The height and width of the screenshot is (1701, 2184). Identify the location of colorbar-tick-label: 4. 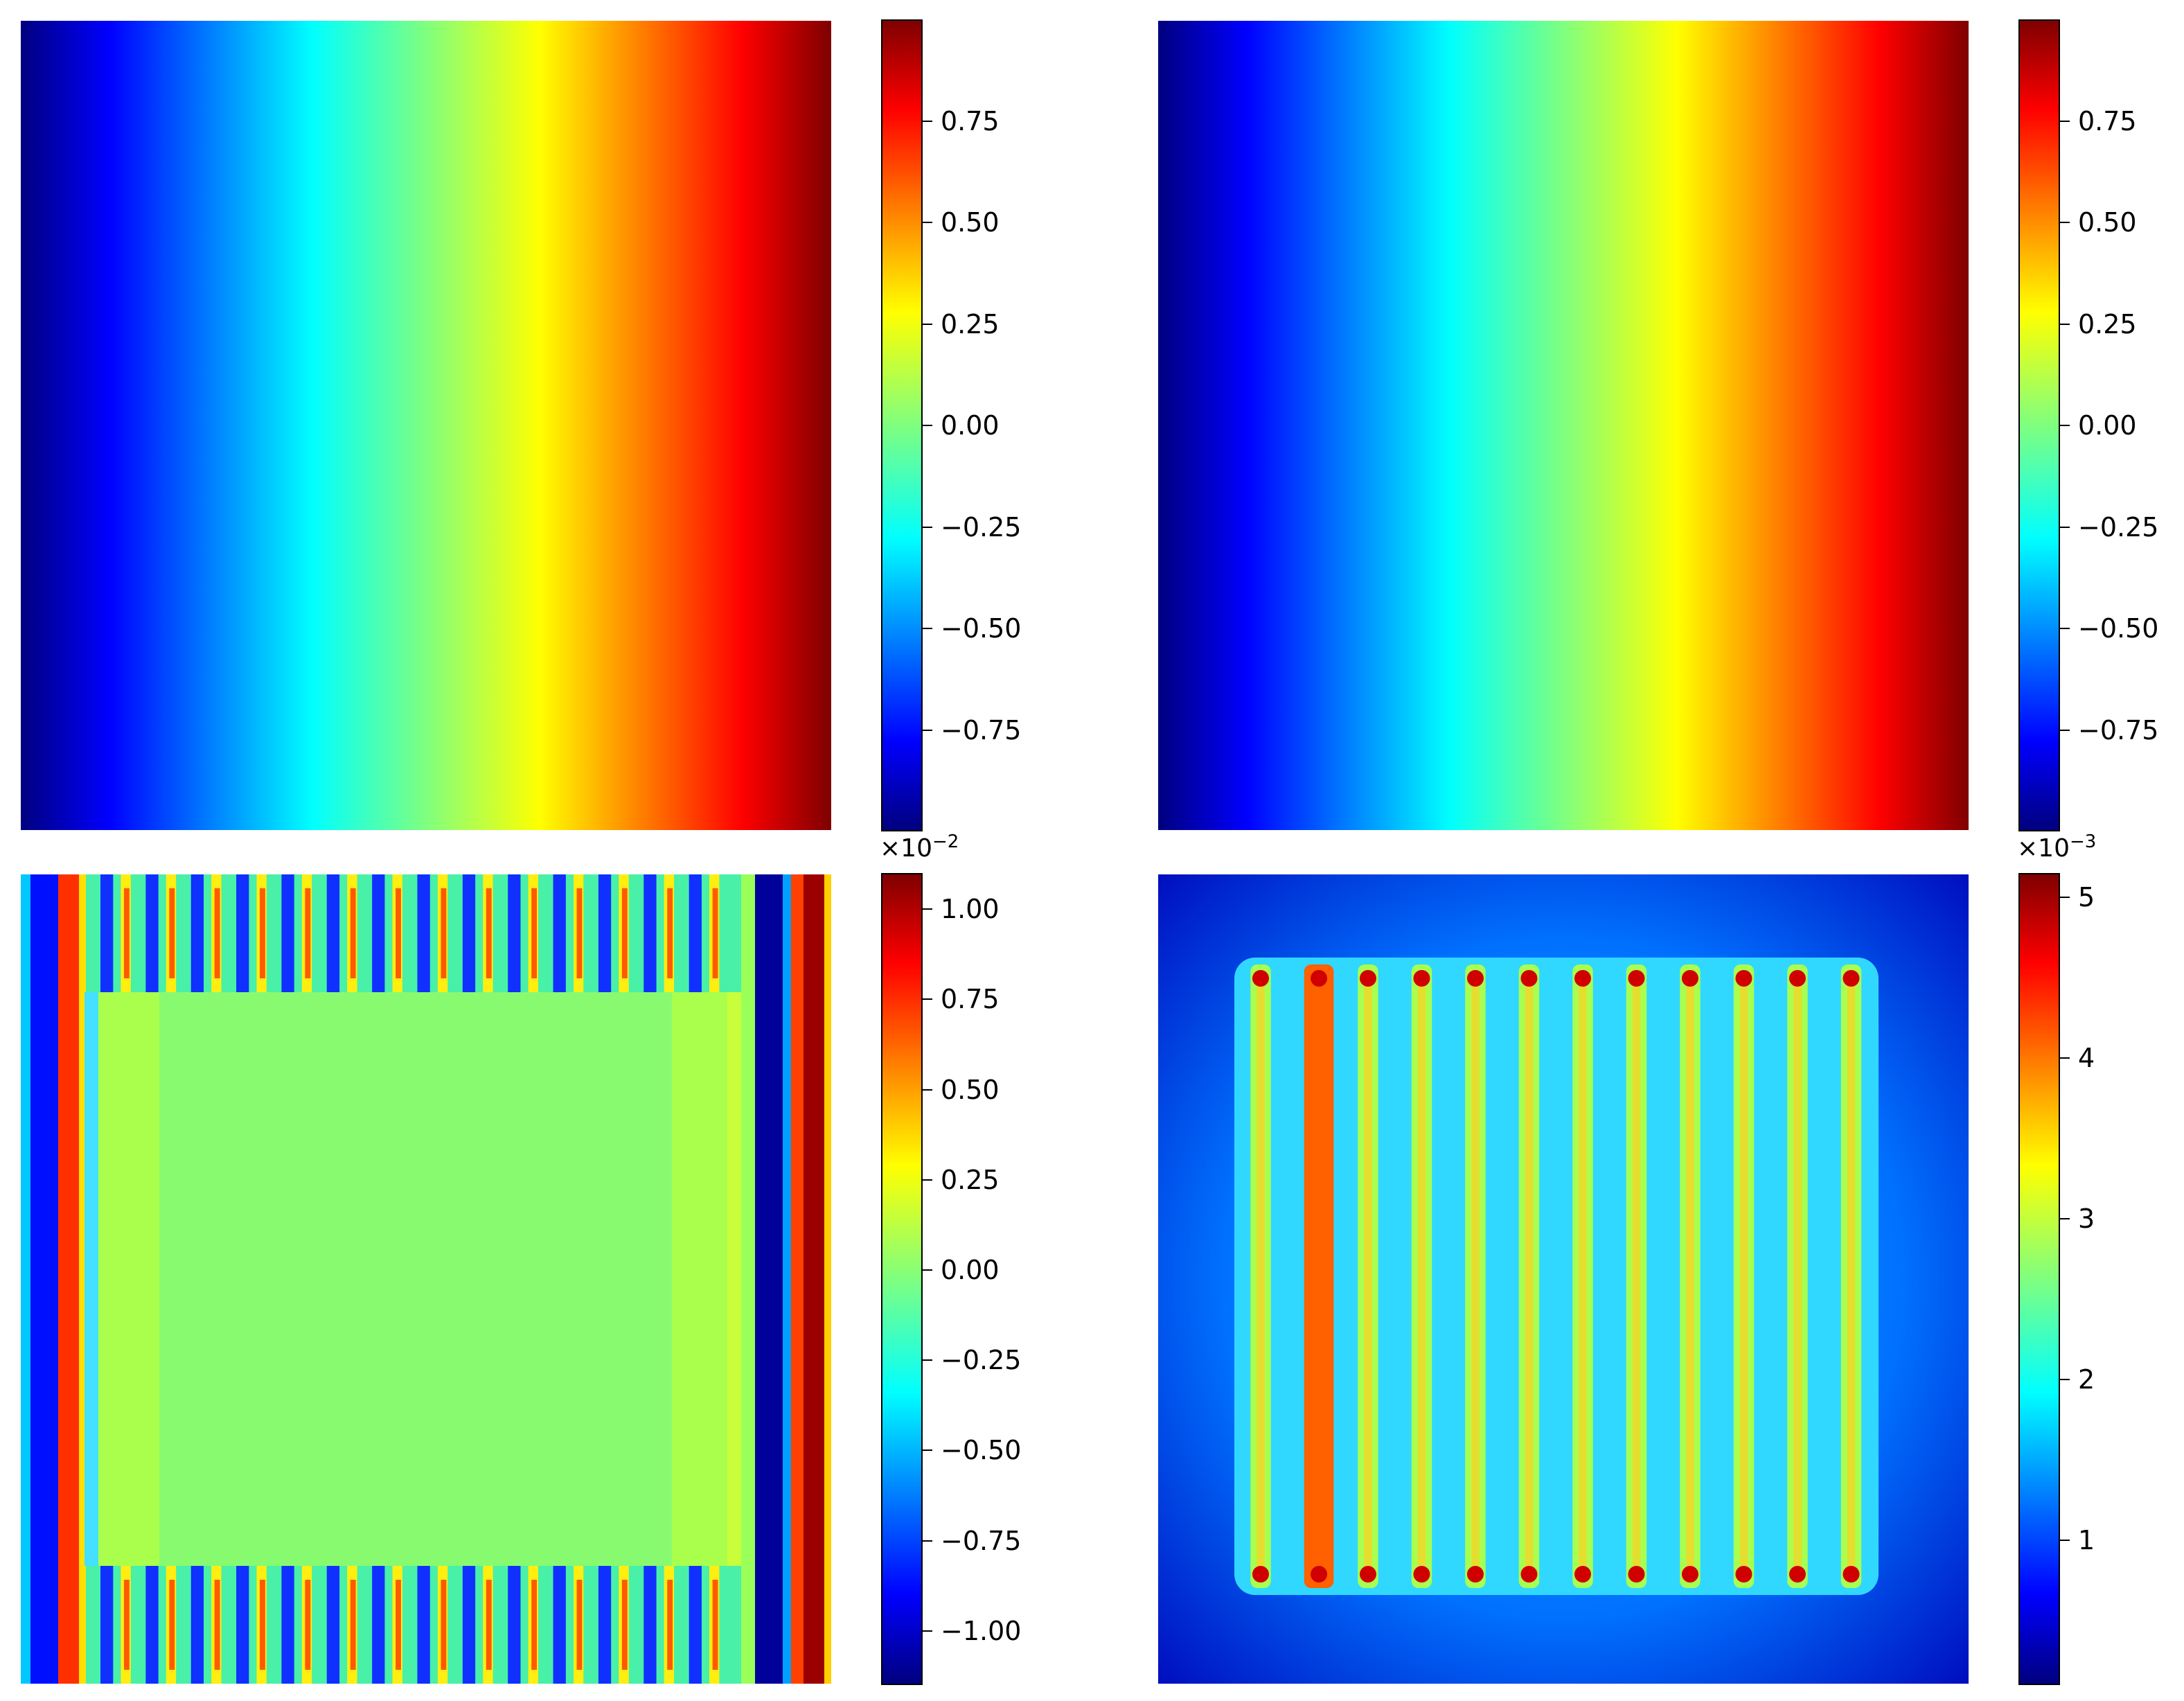
(2086, 1057).